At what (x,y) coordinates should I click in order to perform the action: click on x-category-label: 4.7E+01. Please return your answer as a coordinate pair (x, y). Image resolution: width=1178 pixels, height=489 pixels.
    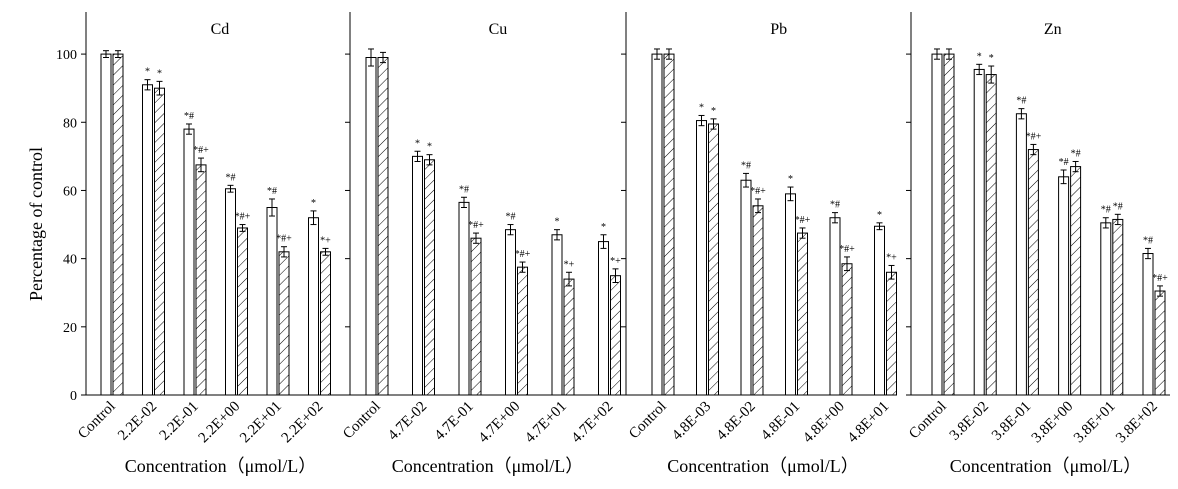
    Looking at the image, I should click on (546, 423).